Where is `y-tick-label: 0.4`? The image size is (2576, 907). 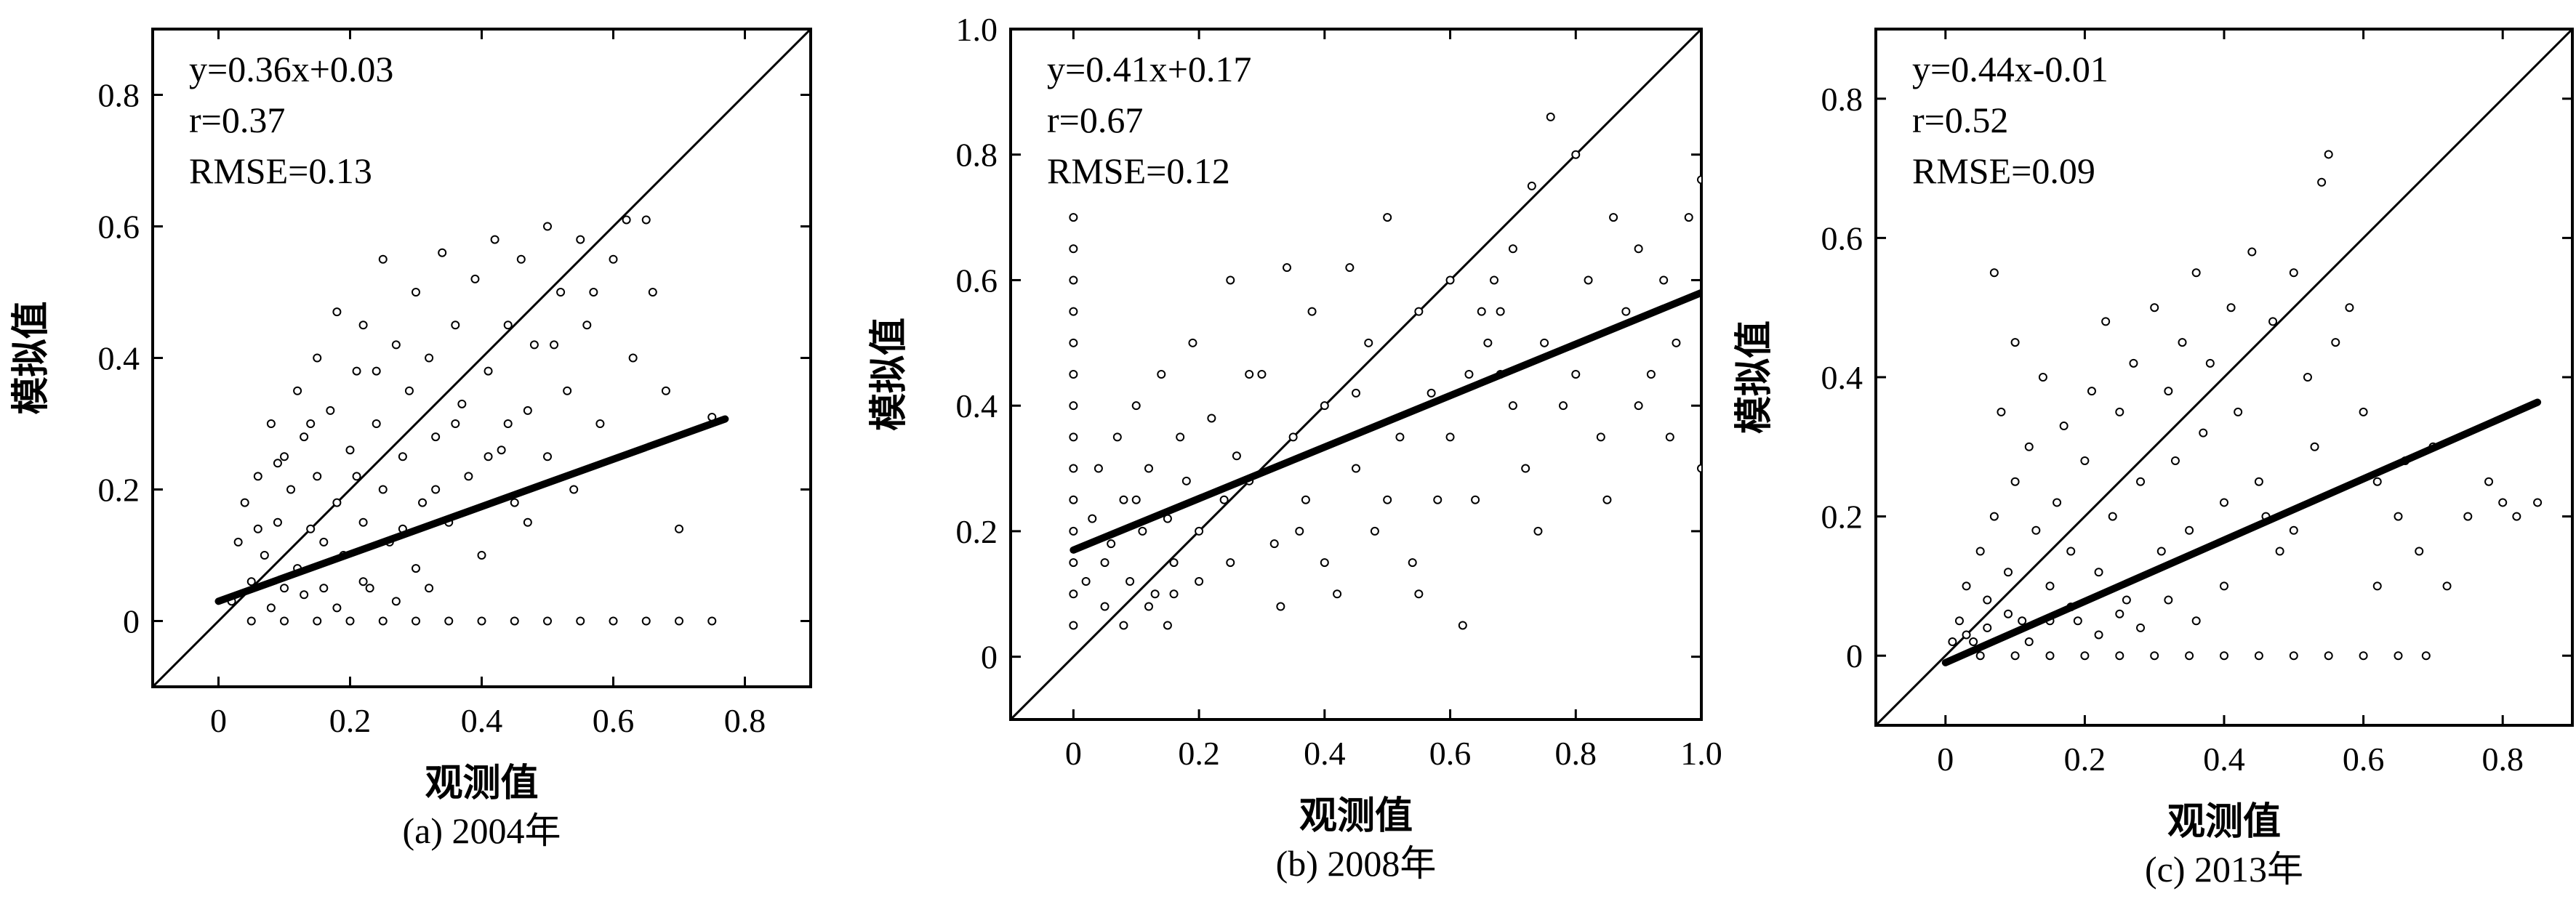
y-tick-label: 0.4 is located at coordinates (119, 358).